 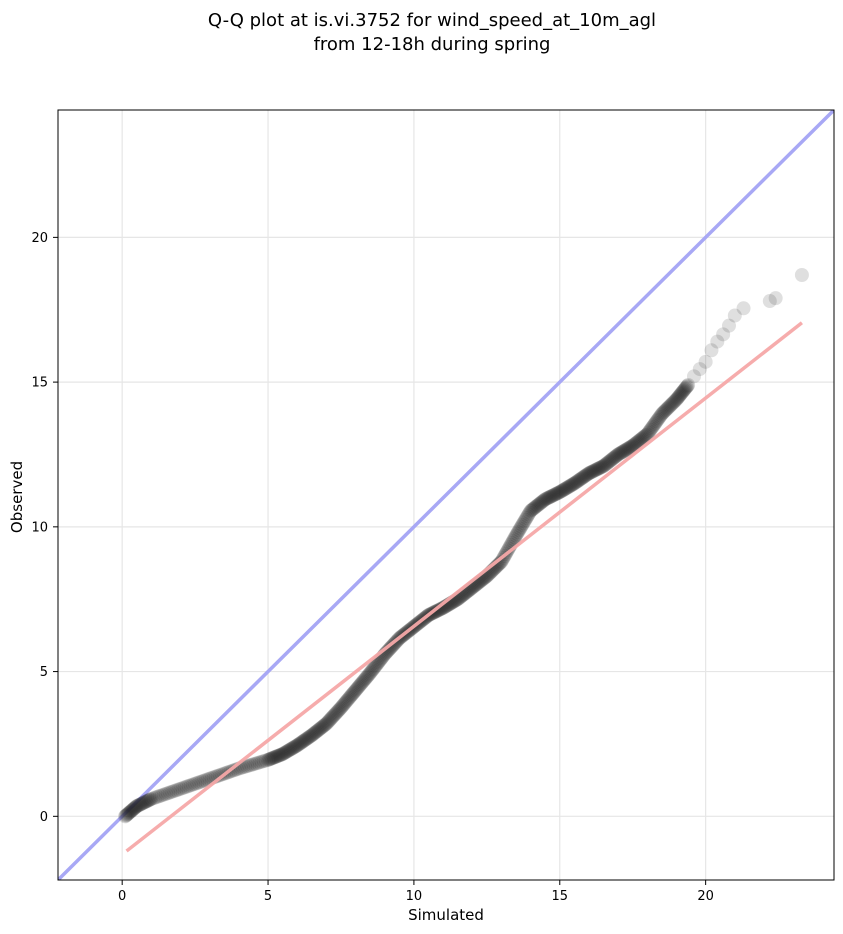 What do you see at coordinates (39, 527) in the screenshot?
I see `y-tick-label: 10` at bounding box center [39, 527].